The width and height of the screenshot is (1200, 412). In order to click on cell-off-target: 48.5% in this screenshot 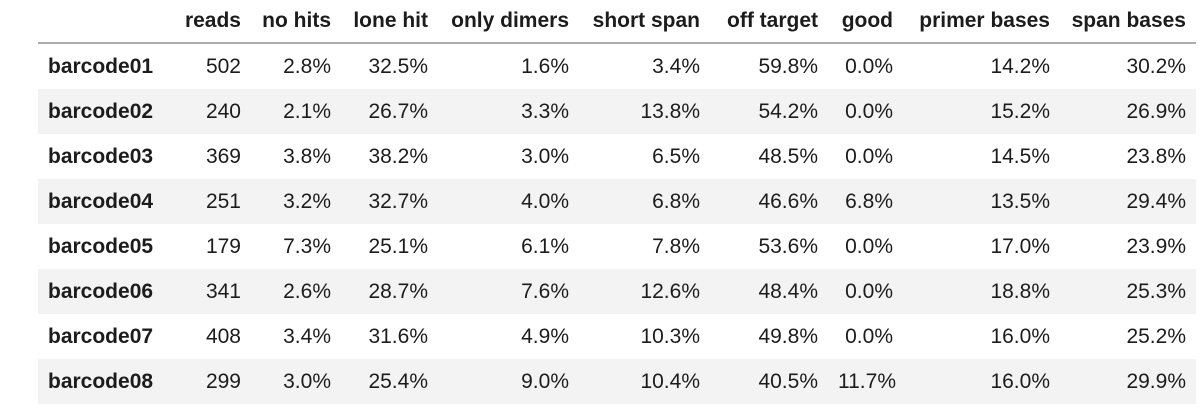, I will do `click(788, 156)`.